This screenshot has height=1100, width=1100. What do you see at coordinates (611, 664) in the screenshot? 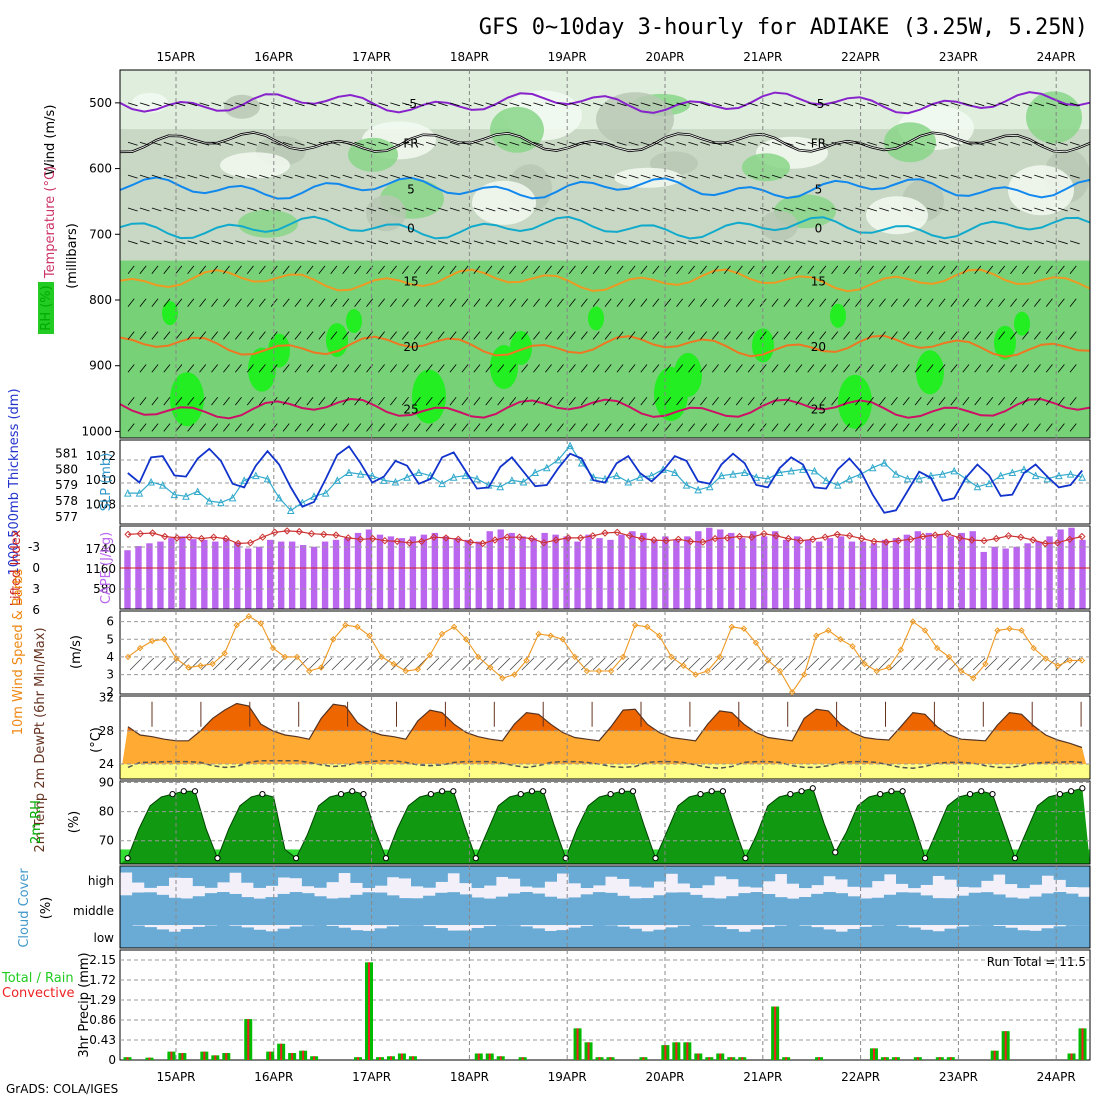
I see `wind-barb-10m` at bounding box center [611, 664].